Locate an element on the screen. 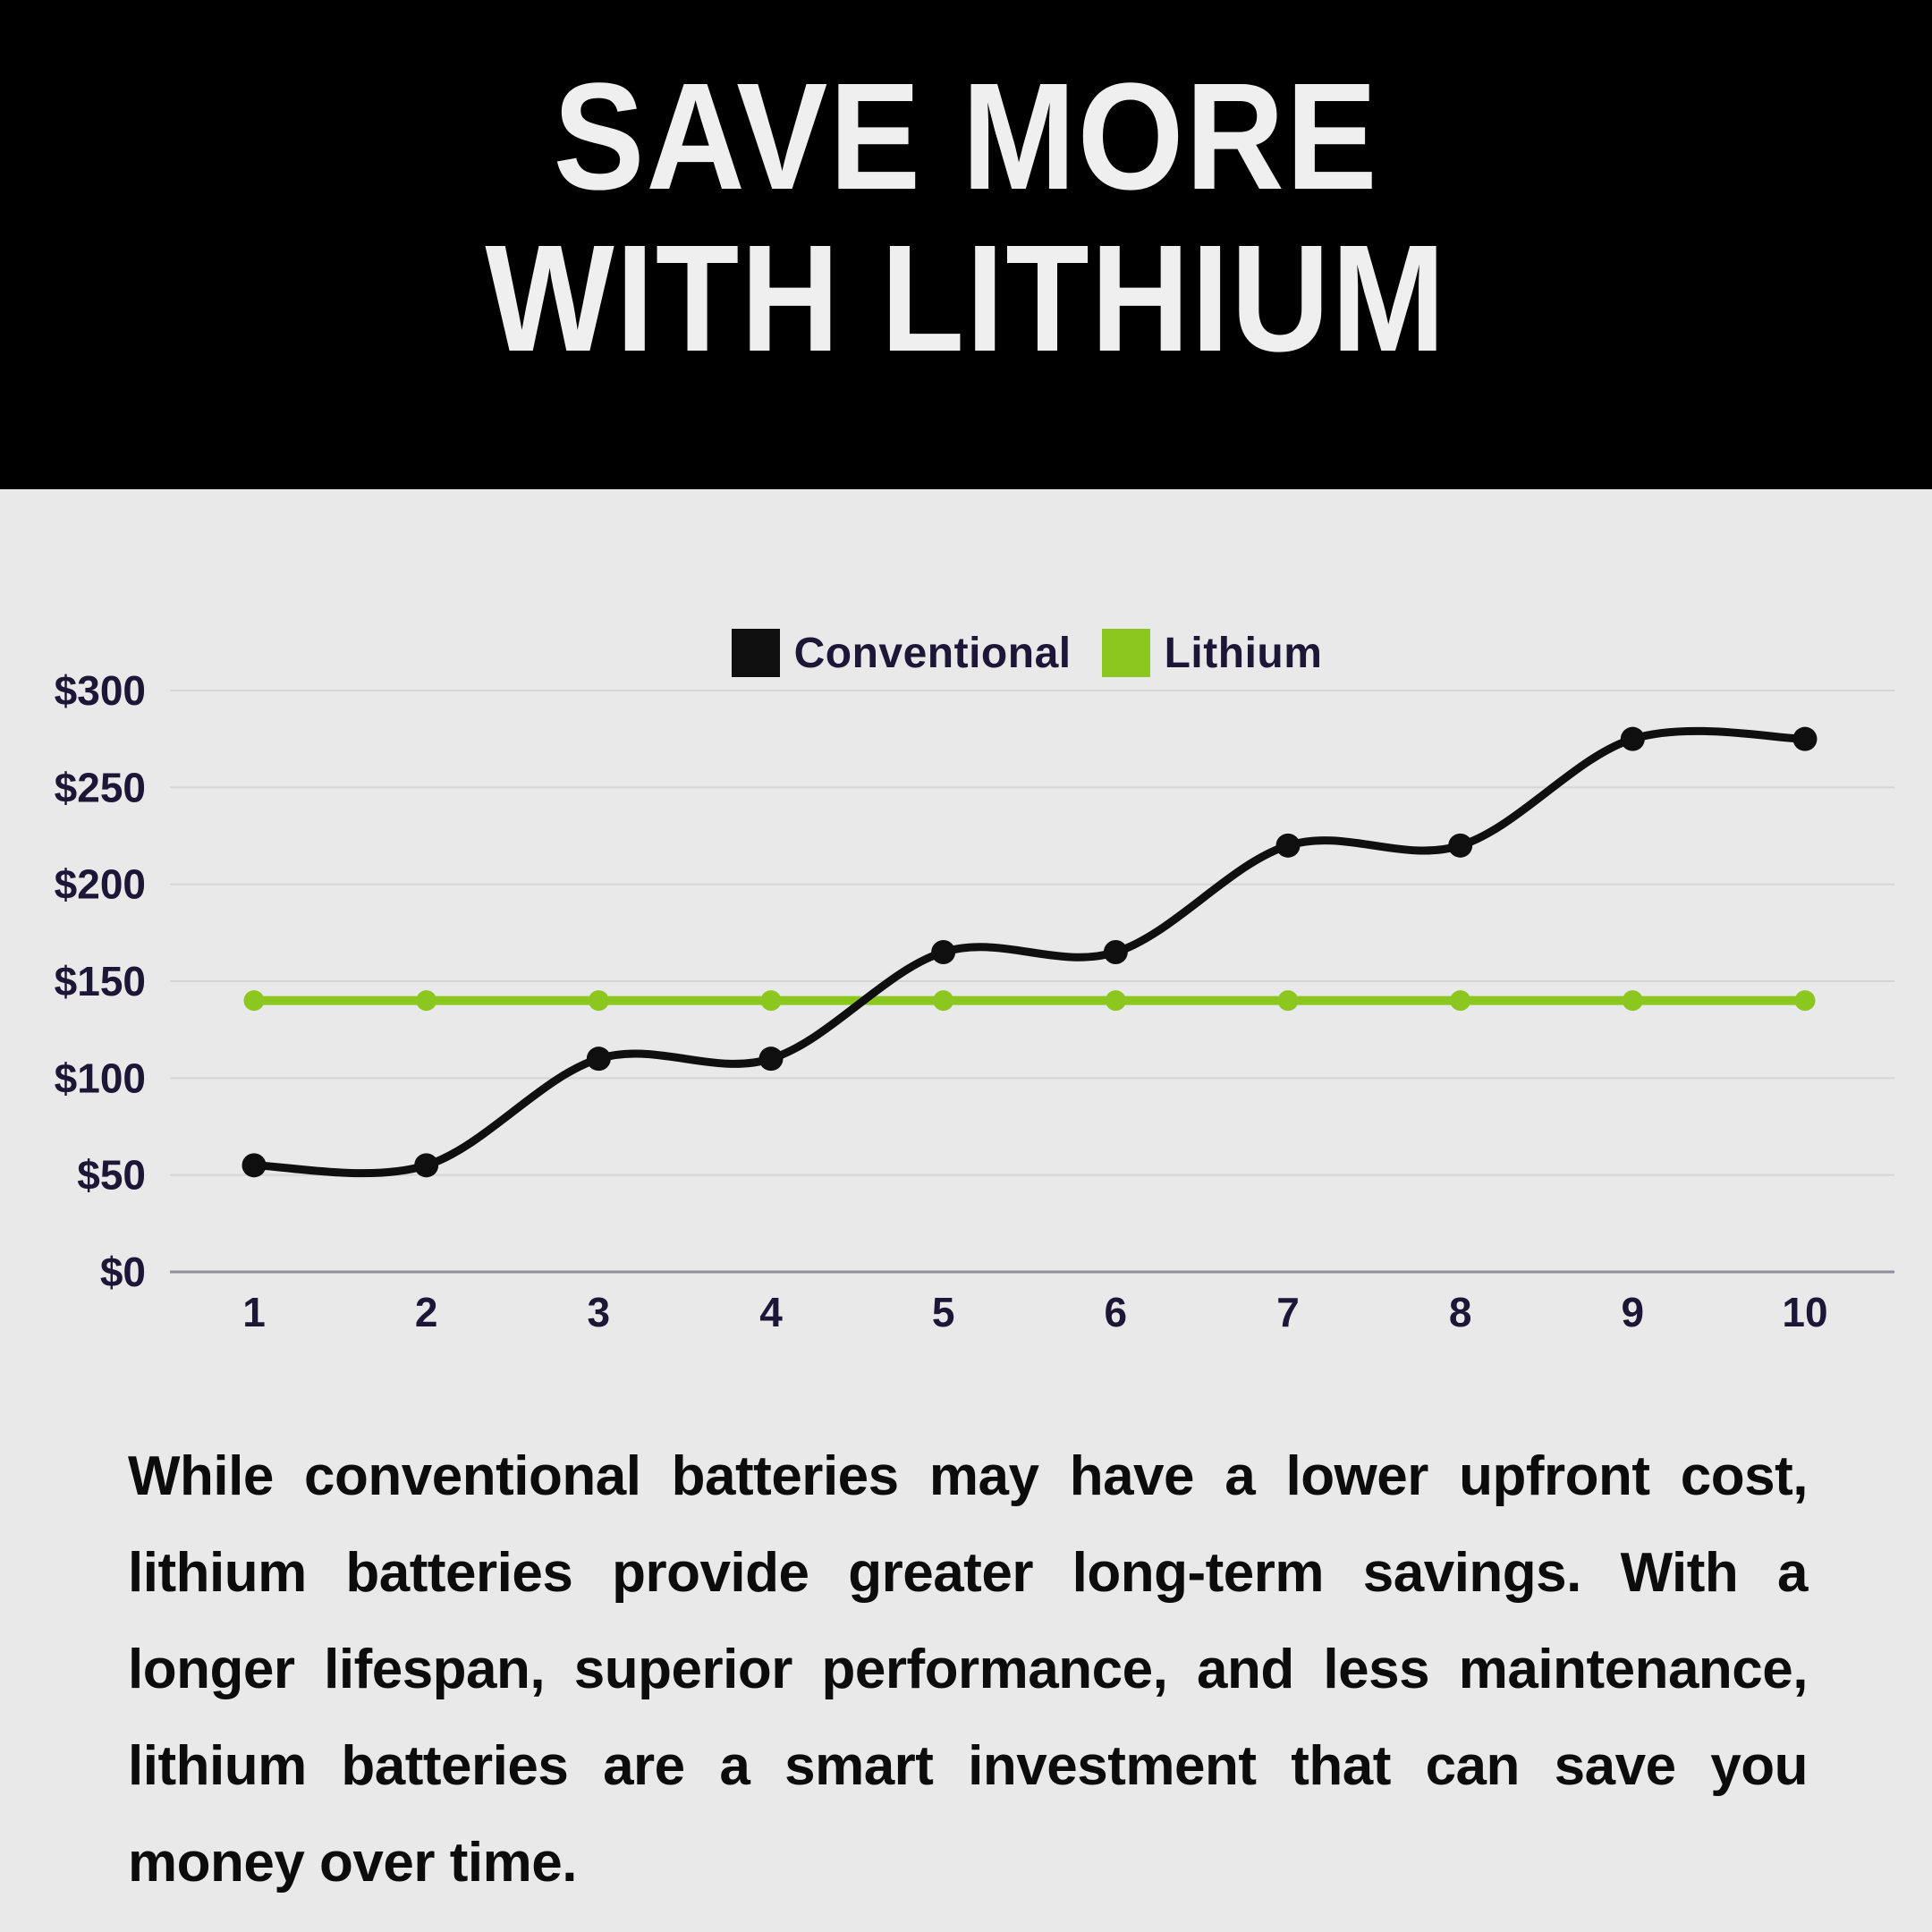  chart-legend: Conventional Lithium is located at coordinates (966, 653).